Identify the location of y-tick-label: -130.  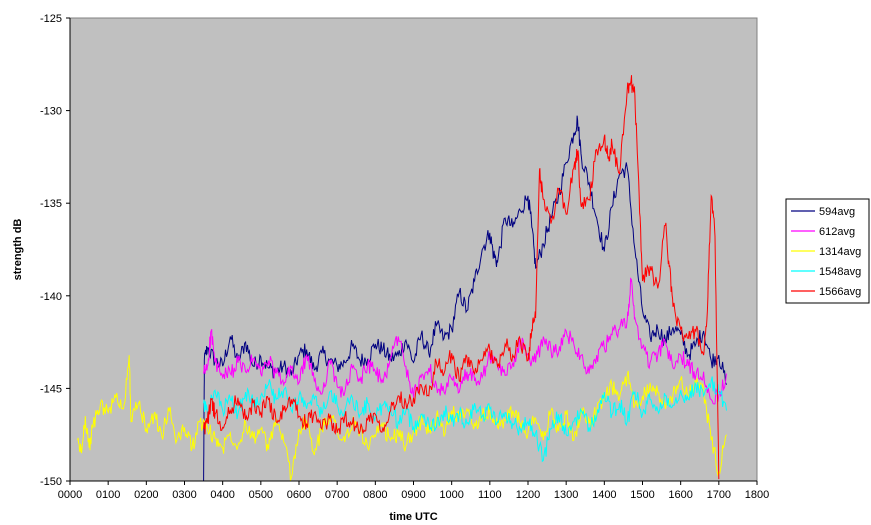
(51, 112).